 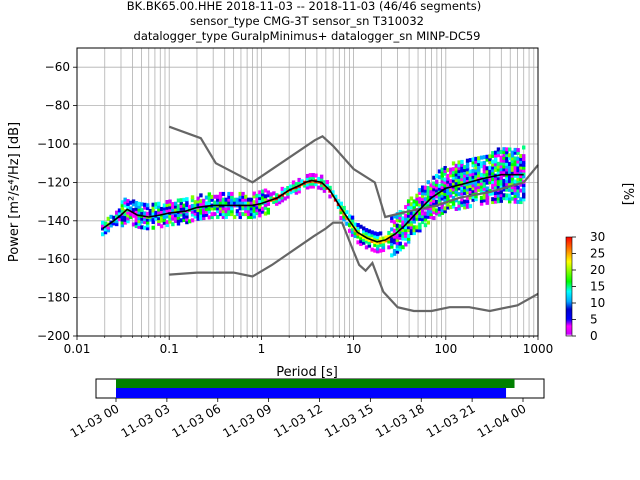 I want to click on y-tick-label: −120, so click(x=53, y=182).